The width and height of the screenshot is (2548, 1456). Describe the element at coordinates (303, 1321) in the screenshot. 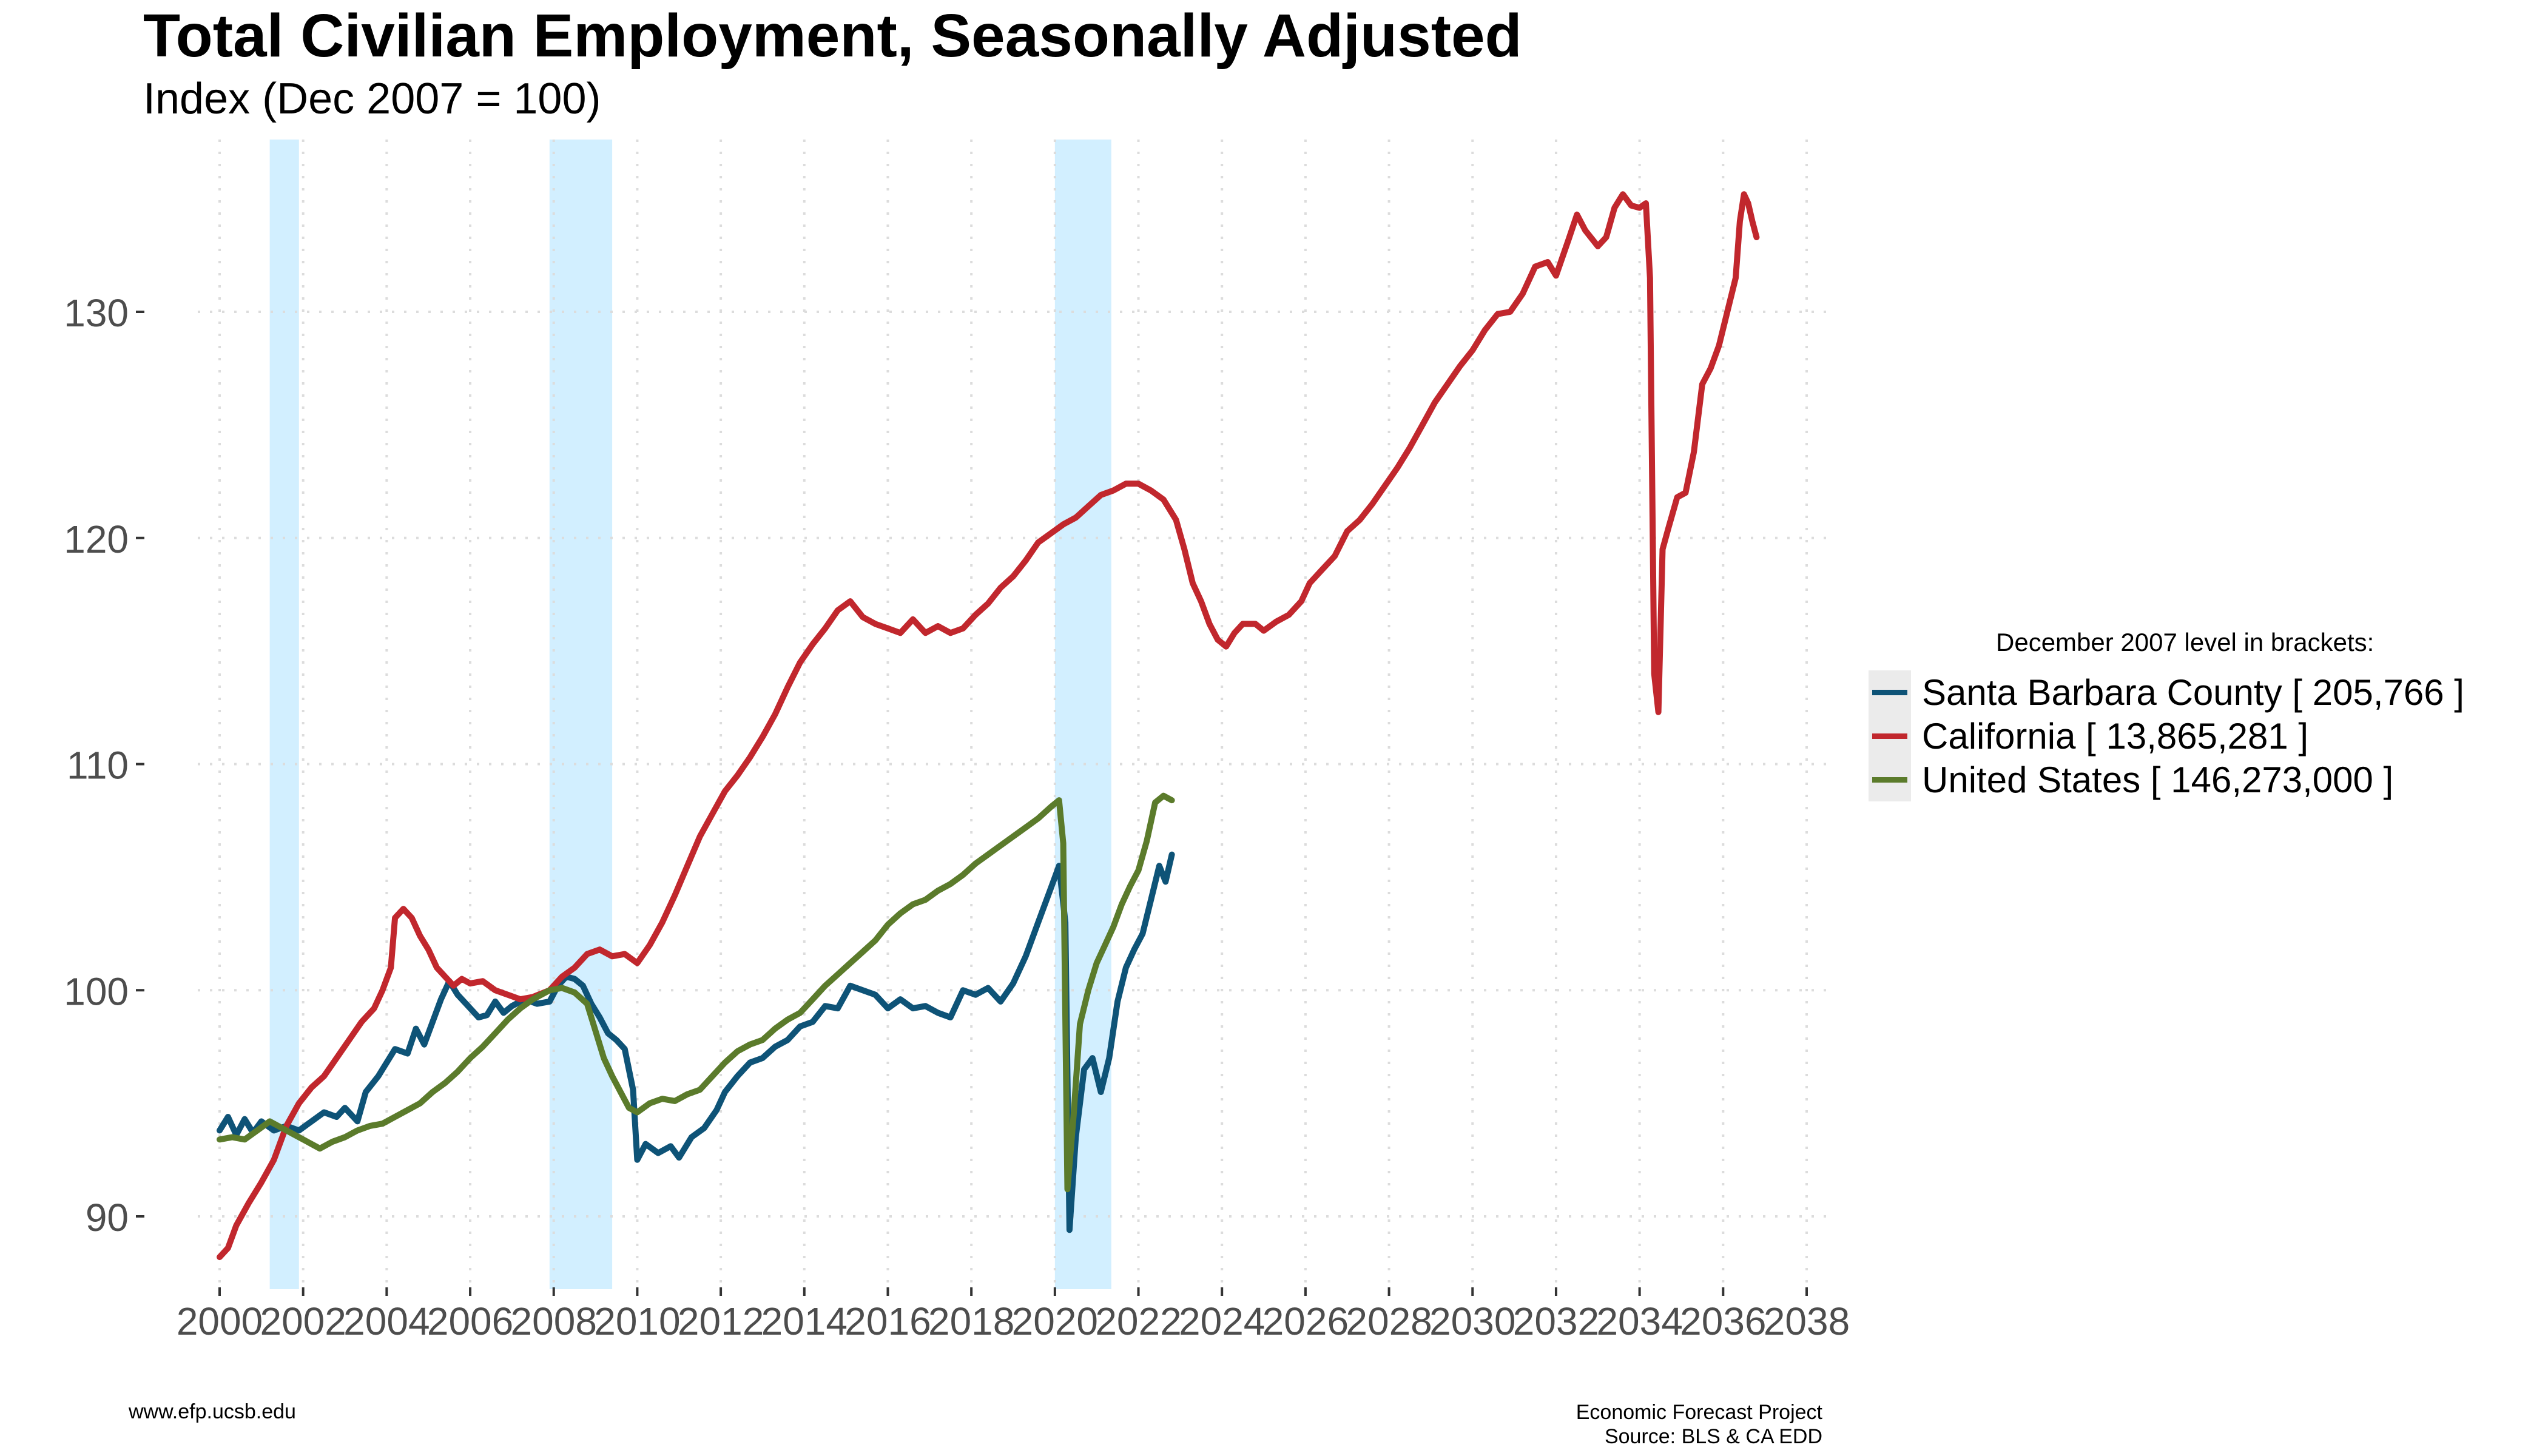

I see `x-tick-label-2002: 2002` at that location.